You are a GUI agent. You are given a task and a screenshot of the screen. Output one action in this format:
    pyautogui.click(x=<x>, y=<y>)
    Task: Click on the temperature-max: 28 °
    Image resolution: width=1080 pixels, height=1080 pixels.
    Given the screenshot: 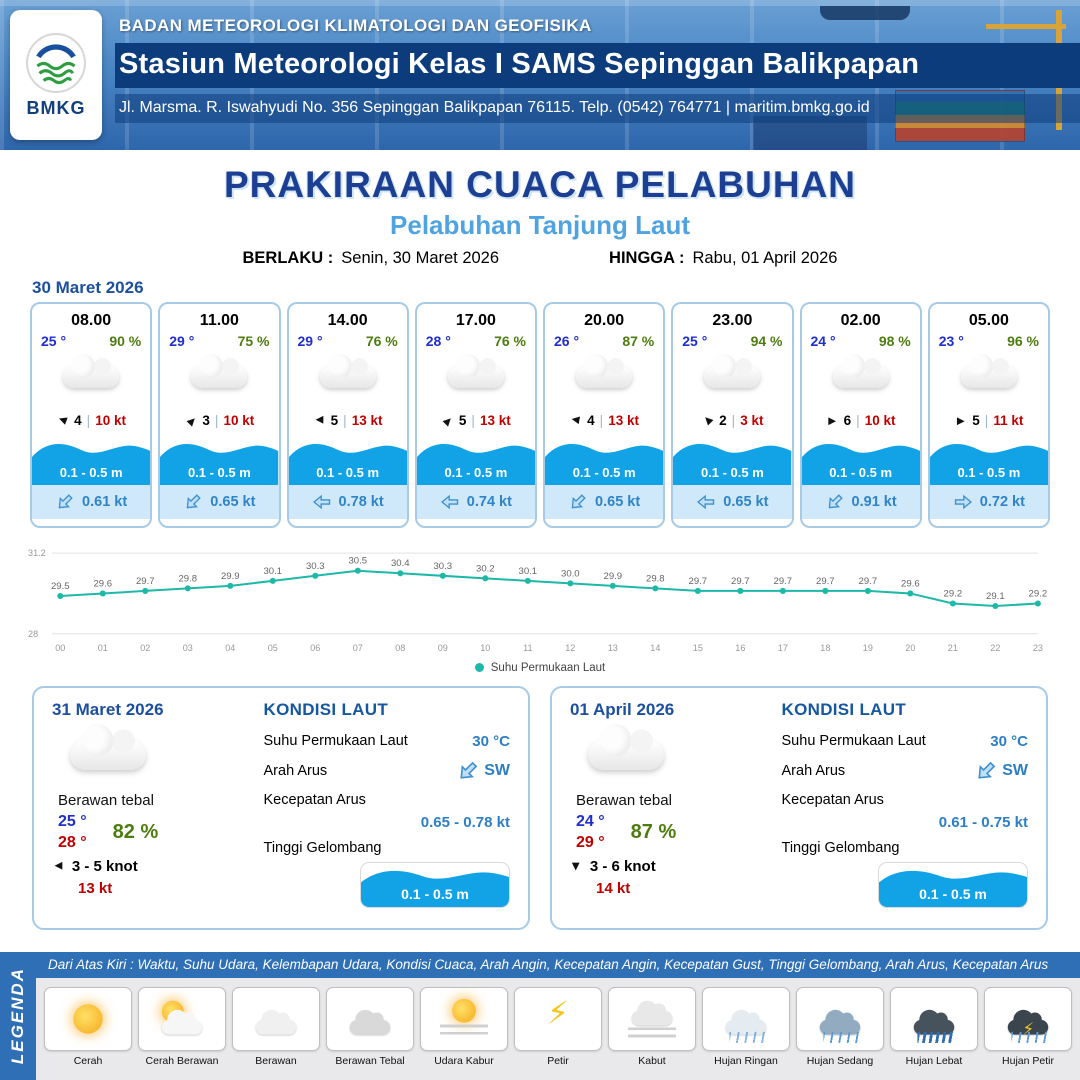 What is the action you would take?
    pyautogui.click(x=72, y=842)
    